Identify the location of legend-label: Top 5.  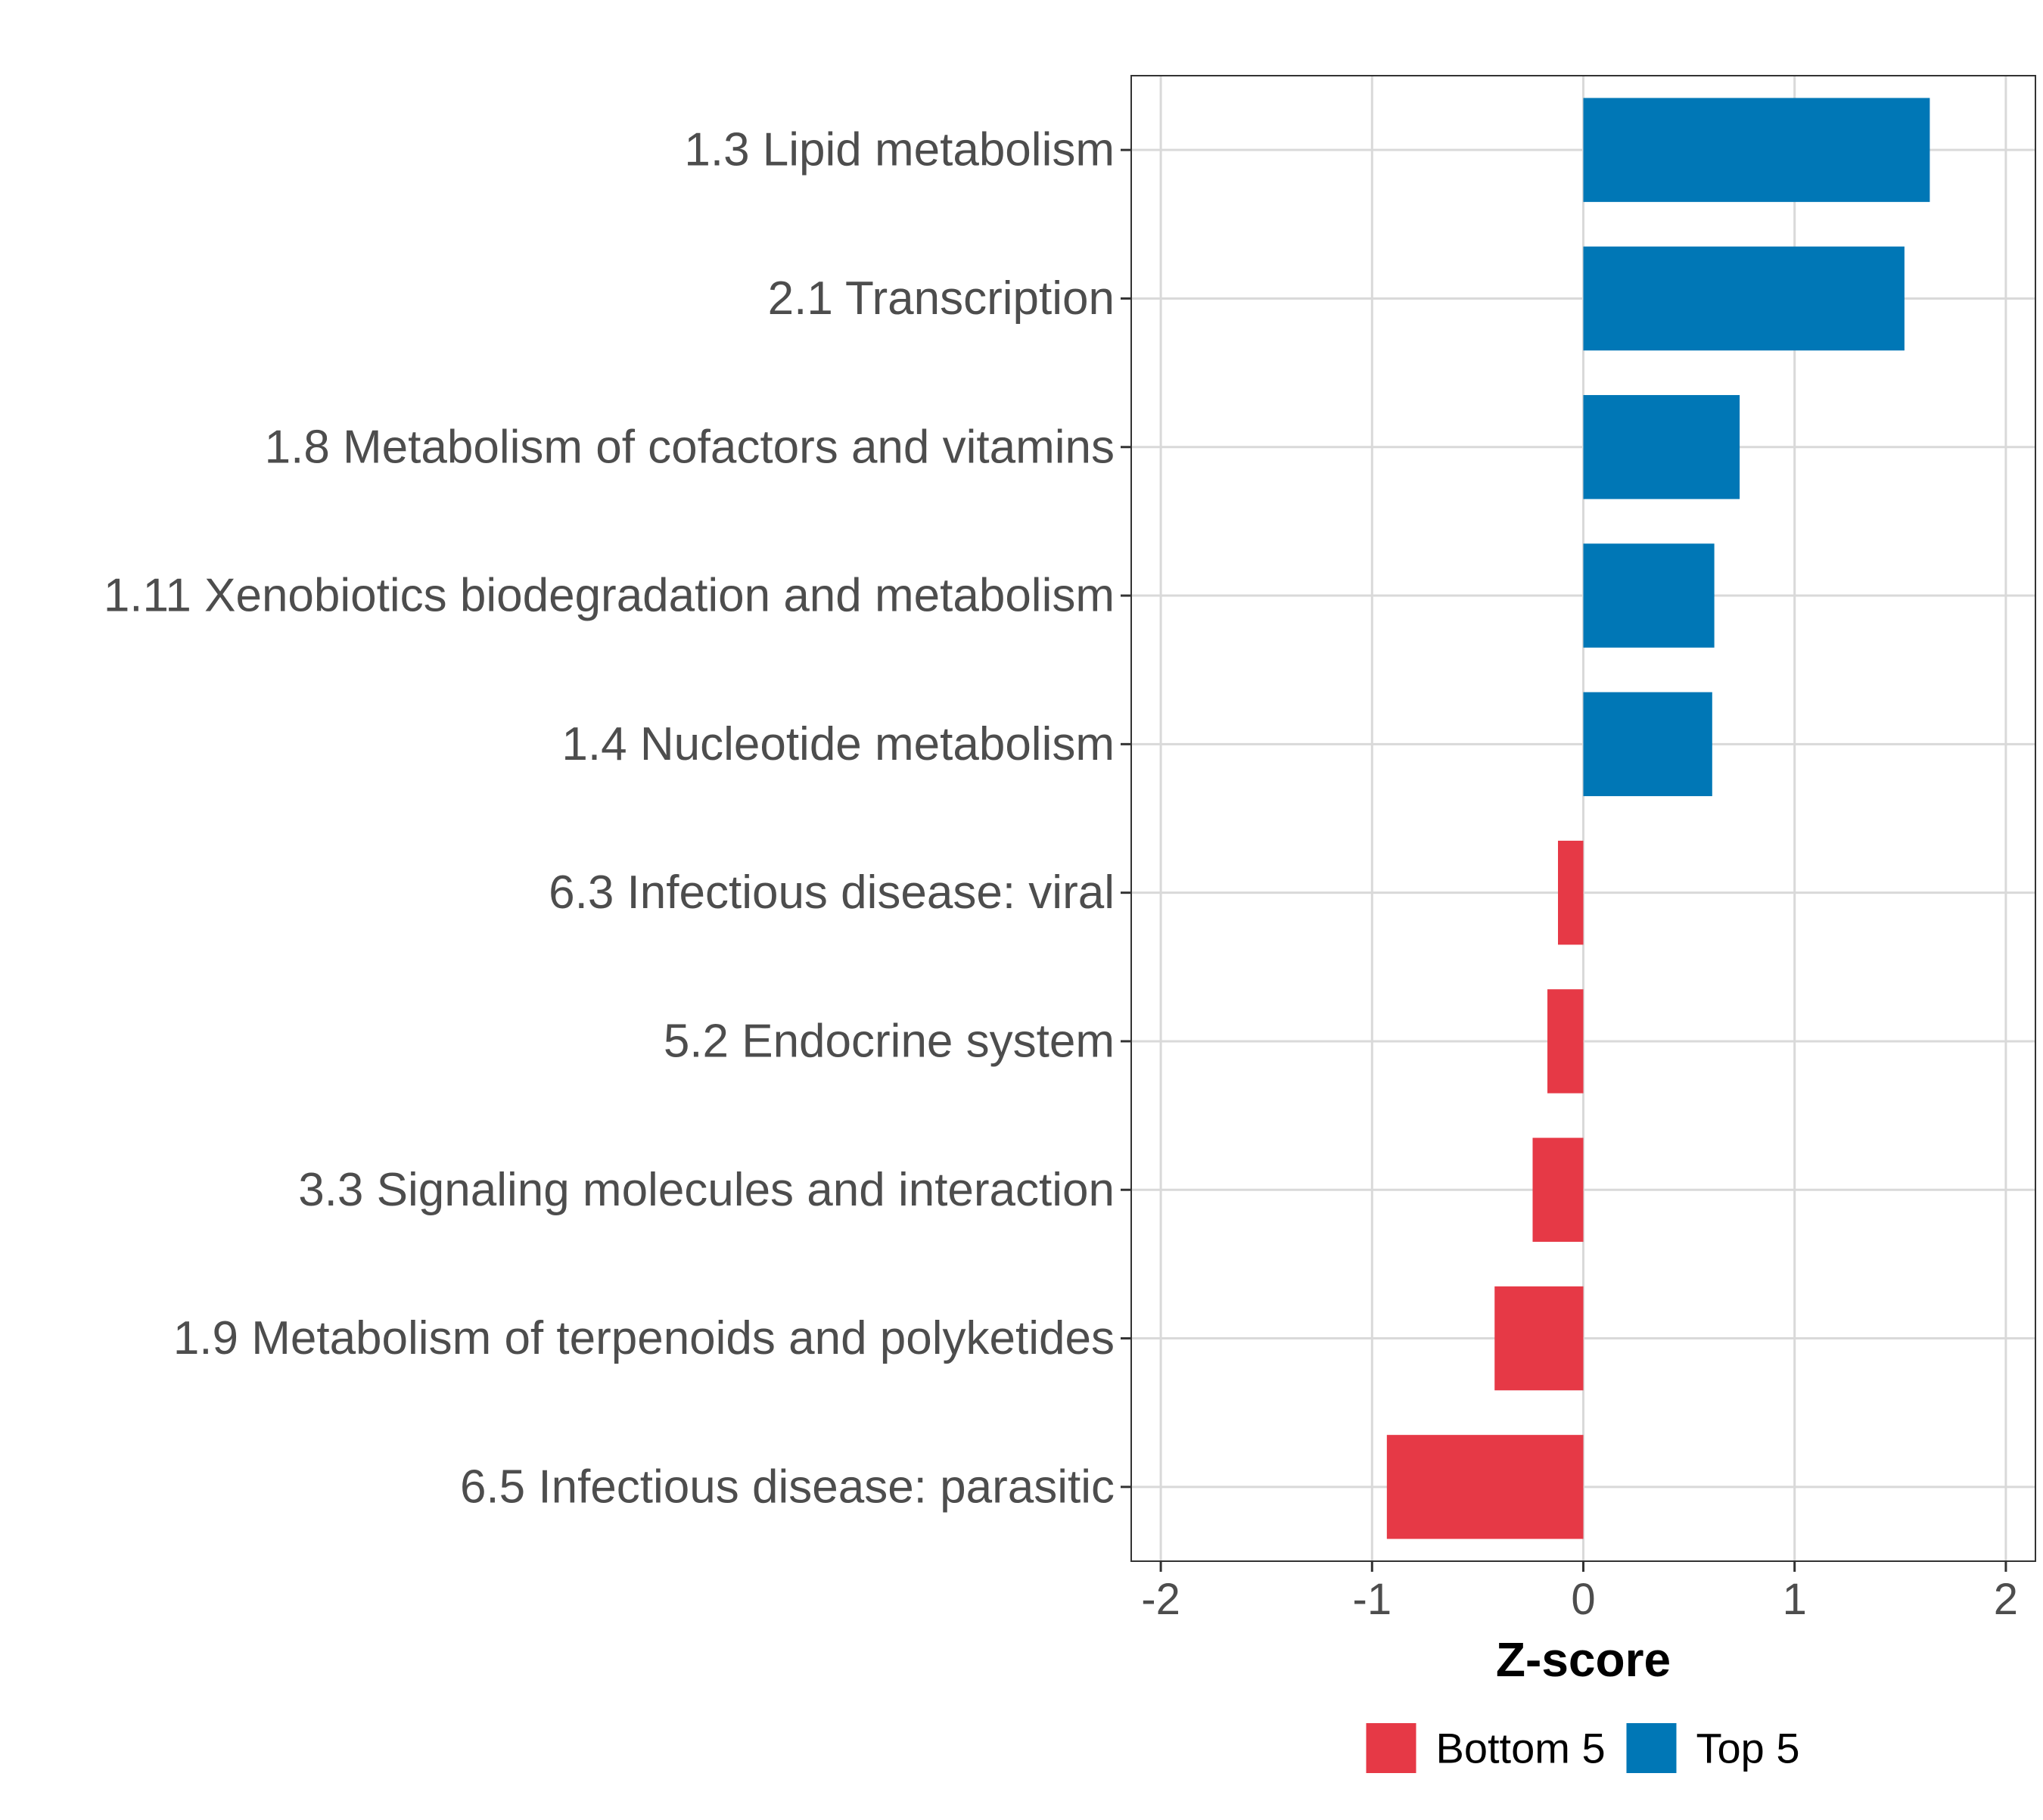
(1748, 1748).